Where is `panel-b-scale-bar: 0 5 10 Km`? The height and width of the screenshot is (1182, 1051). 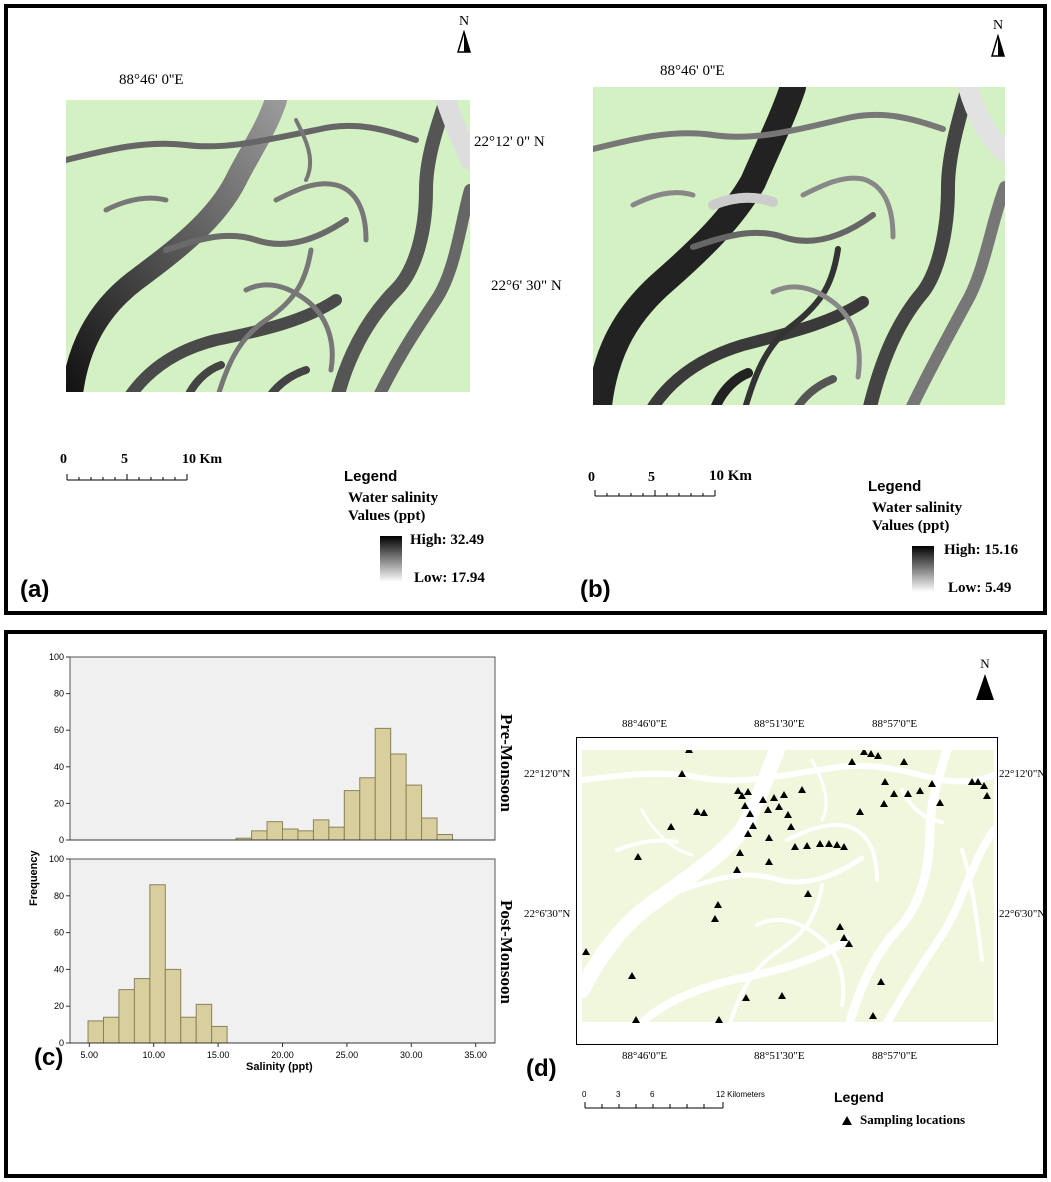
panel-b-scale-bar: 0 5 10 Km is located at coordinates (683, 486).